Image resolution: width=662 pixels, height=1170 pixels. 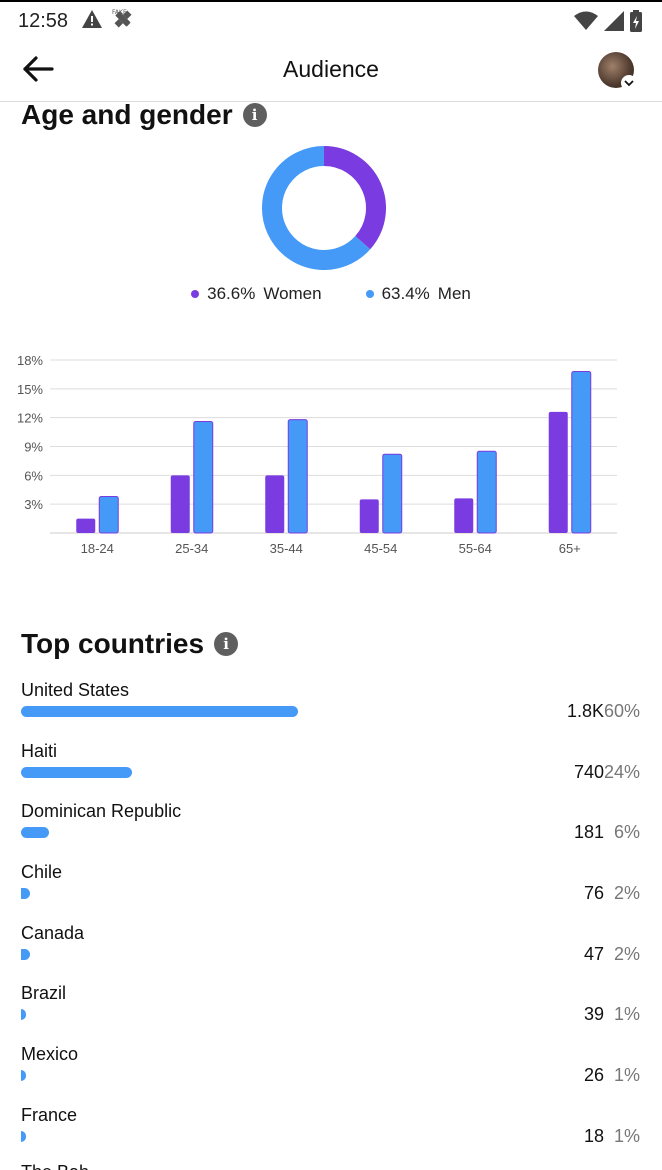 What do you see at coordinates (331, 1072) in the screenshot?
I see `country-row: Mexico 26 1%` at bounding box center [331, 1072].